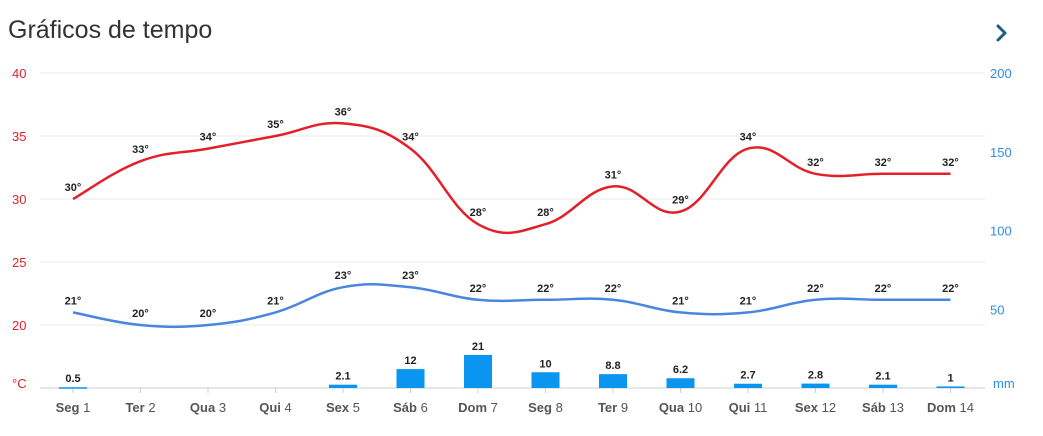  I want to click on y-right-unit: mm, so click(1004, 383).